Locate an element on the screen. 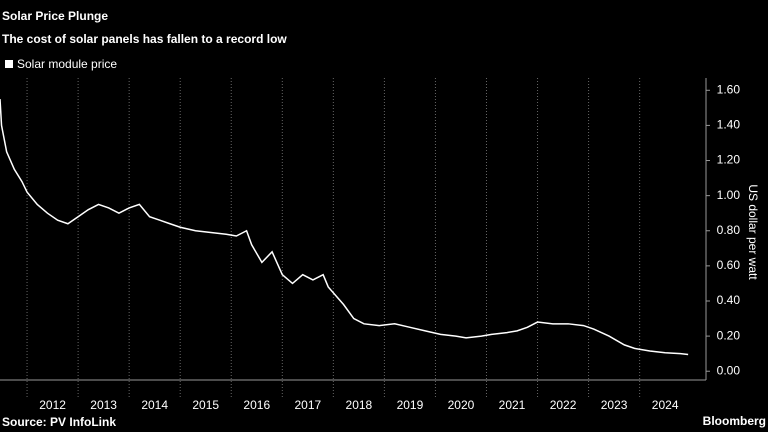  y-tick-label: 0.60 is located at coordinates (729, 265).